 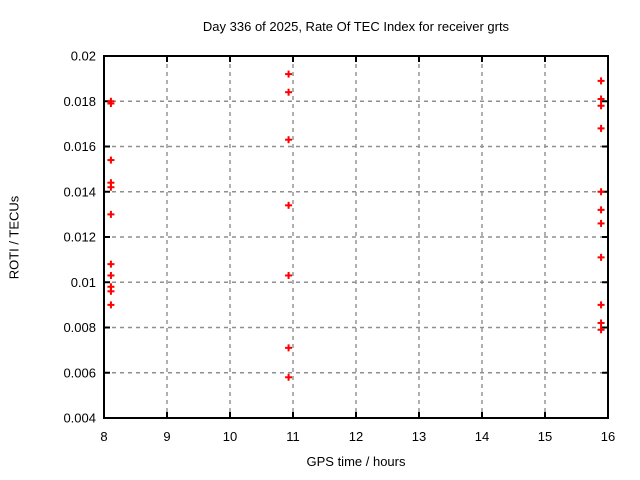 What do you see at coordinates (356, 436) in the screenshot?
I see `x-tick-label: 12` at bounding box center [356, 436].